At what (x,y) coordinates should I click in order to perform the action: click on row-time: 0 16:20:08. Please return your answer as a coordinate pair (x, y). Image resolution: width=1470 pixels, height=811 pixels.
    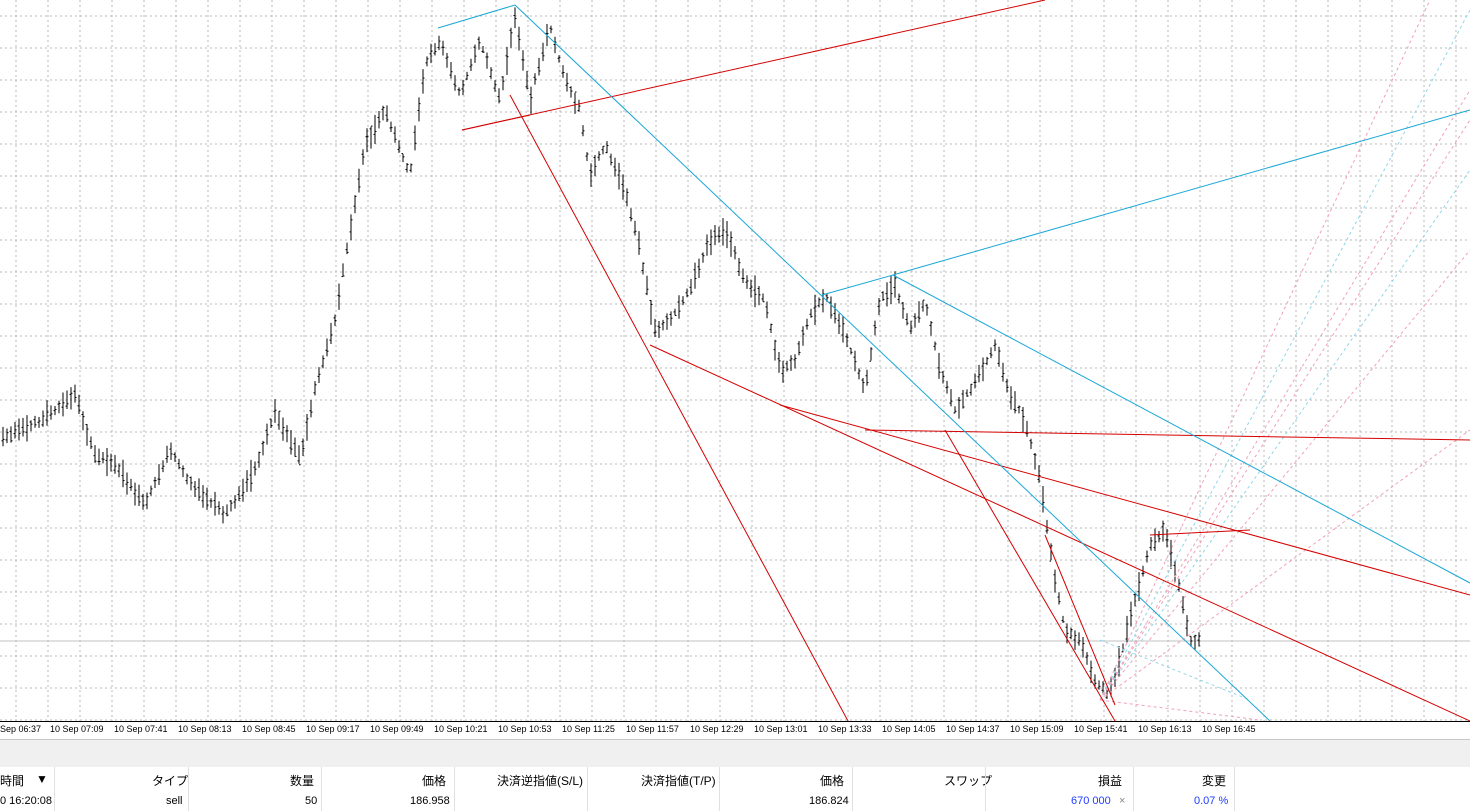
    Looking at the image, I should click on (26, 801).